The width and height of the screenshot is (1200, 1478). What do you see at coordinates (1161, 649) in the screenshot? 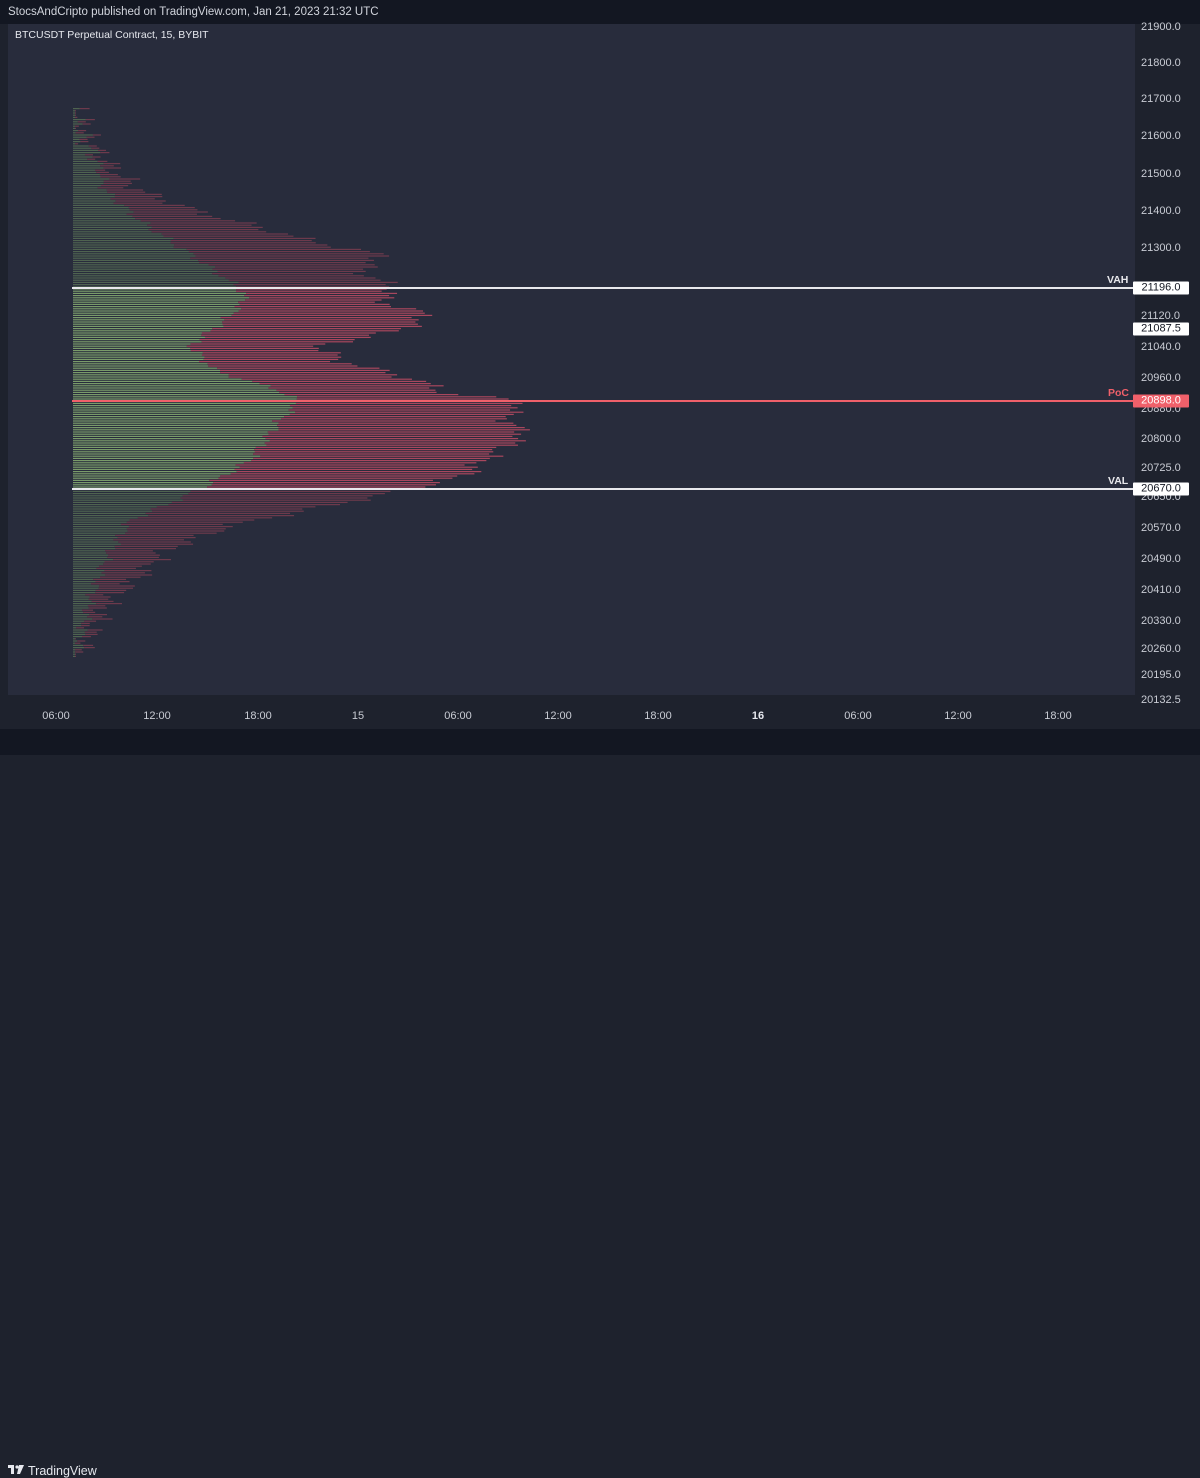
I see `price-tick-label: 20260.0` at bounding box center [1161, 649].